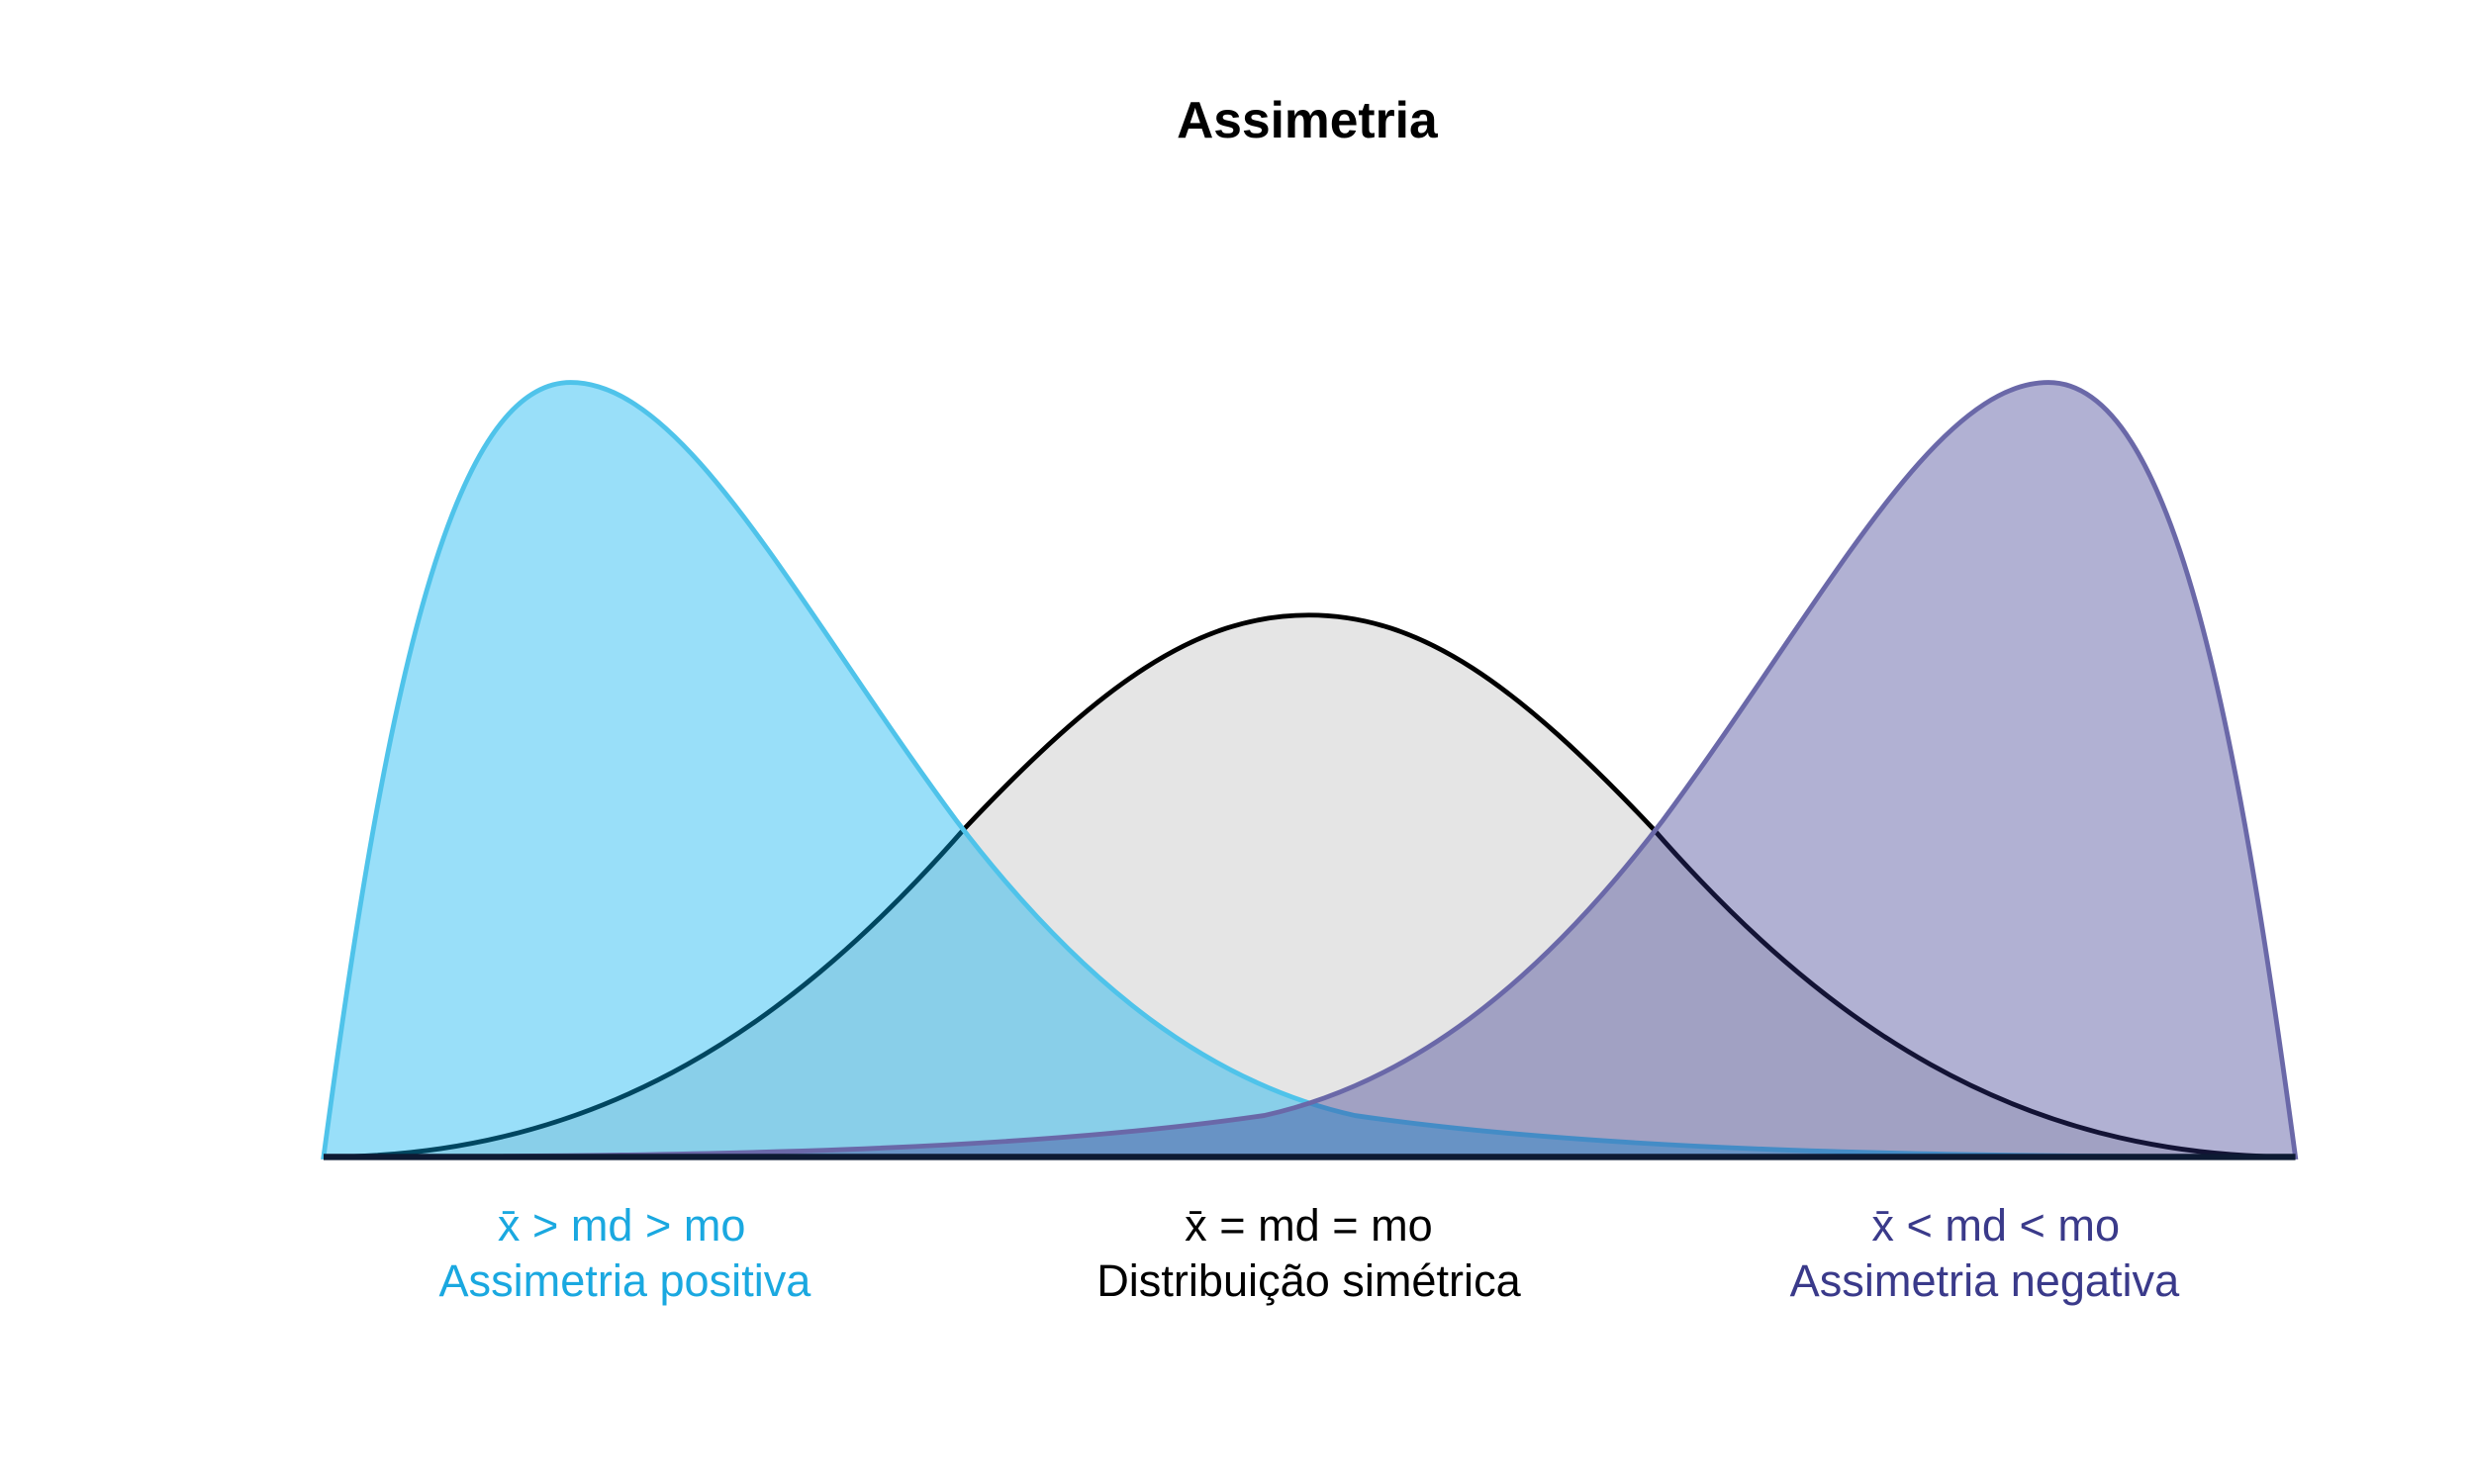  Describe the element at coordinates (1308, 119) in the screenshot. I see `title: Assimetria` at that location.